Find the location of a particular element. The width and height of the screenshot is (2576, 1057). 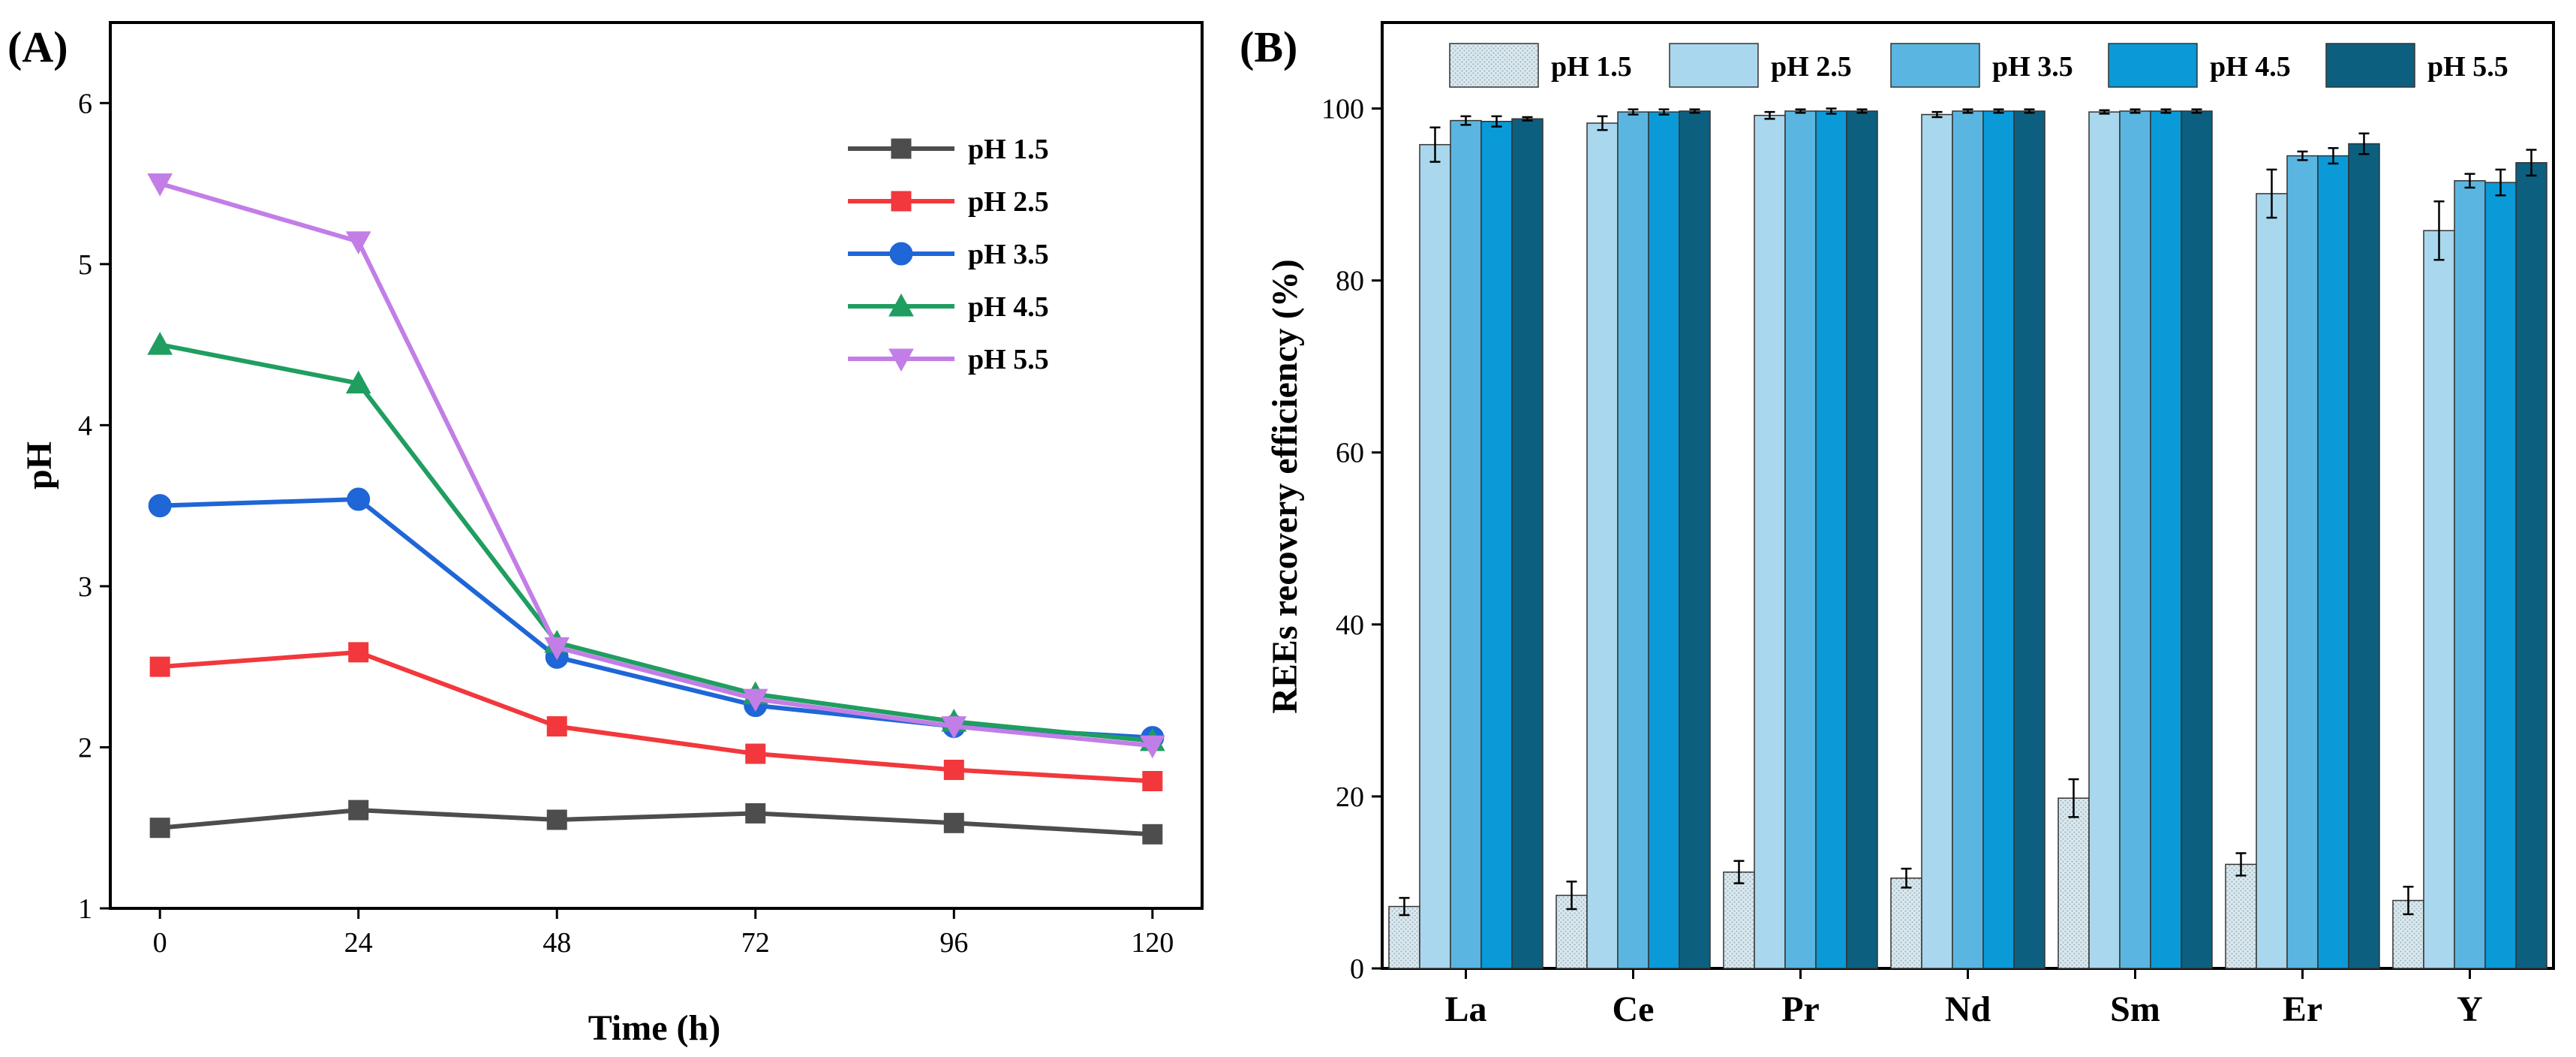

y-tick-label: 80 is located at coordinates (1350, 282).